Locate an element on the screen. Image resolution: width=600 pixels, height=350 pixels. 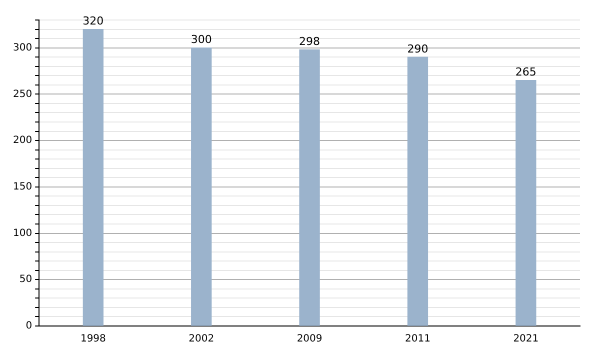
data-label: 320 is located at coordinates (93, 21).